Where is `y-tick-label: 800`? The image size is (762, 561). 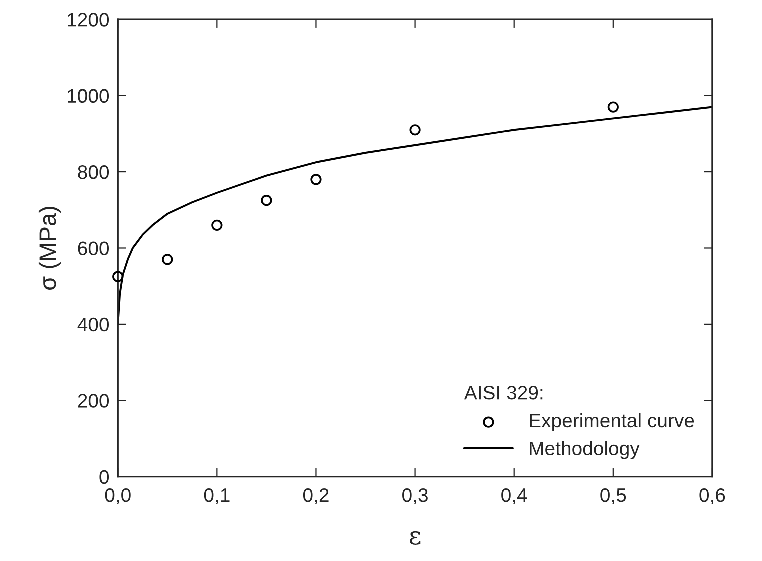
y-tick-label: 800 is located at coordinates (94, 173).